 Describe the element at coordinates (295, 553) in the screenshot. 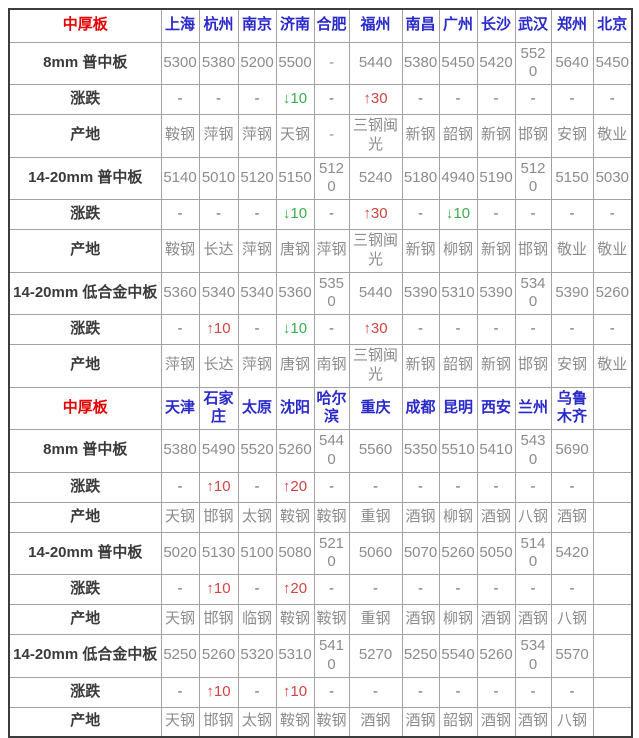

I see `price-cell: 5080` at that location.